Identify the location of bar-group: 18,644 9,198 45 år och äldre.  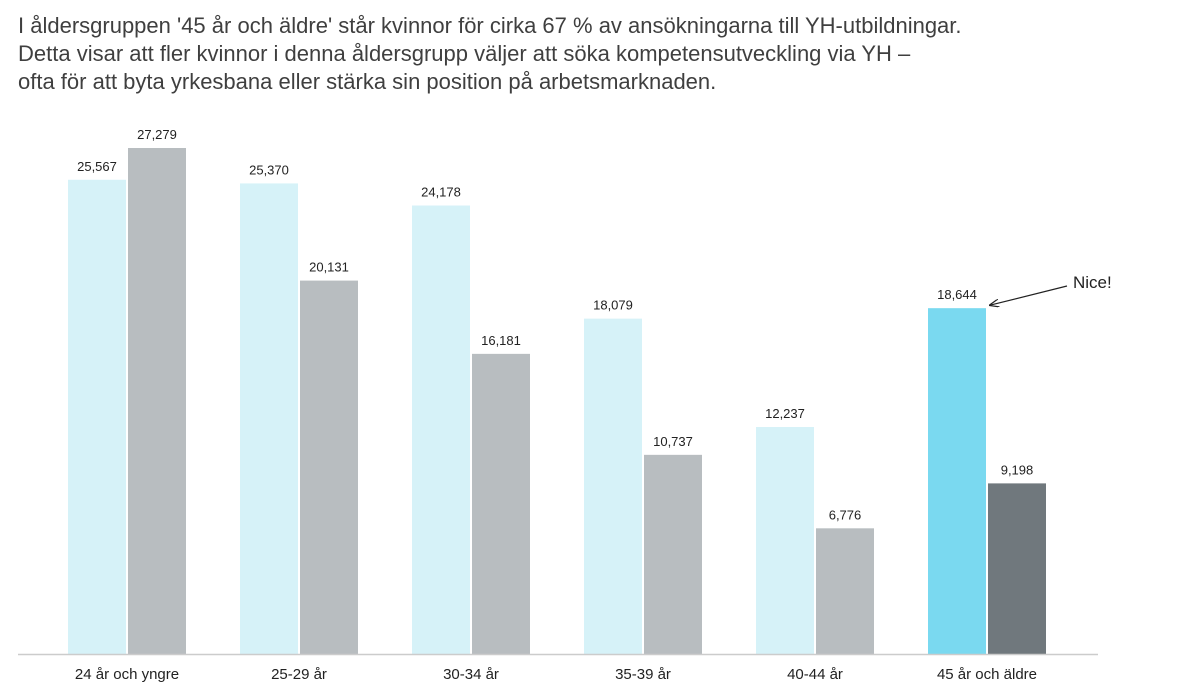
(987, 485).